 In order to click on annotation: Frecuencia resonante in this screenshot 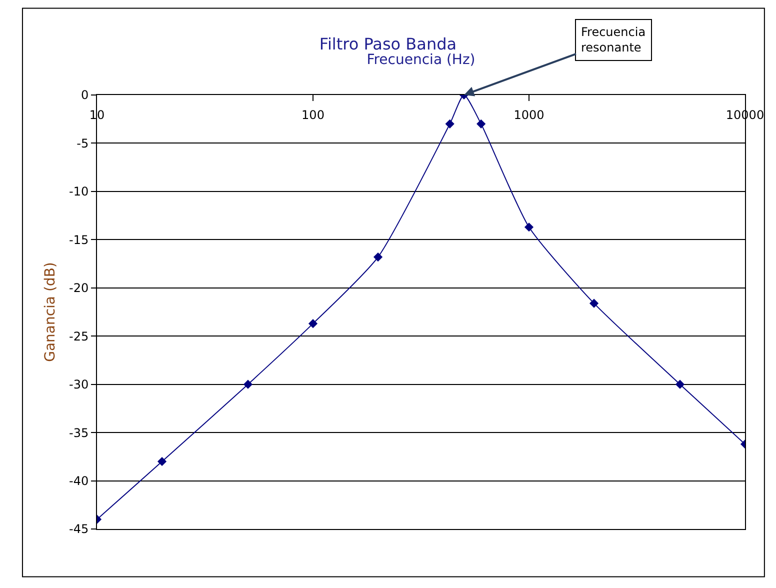, I will do `click(613, 40)`.